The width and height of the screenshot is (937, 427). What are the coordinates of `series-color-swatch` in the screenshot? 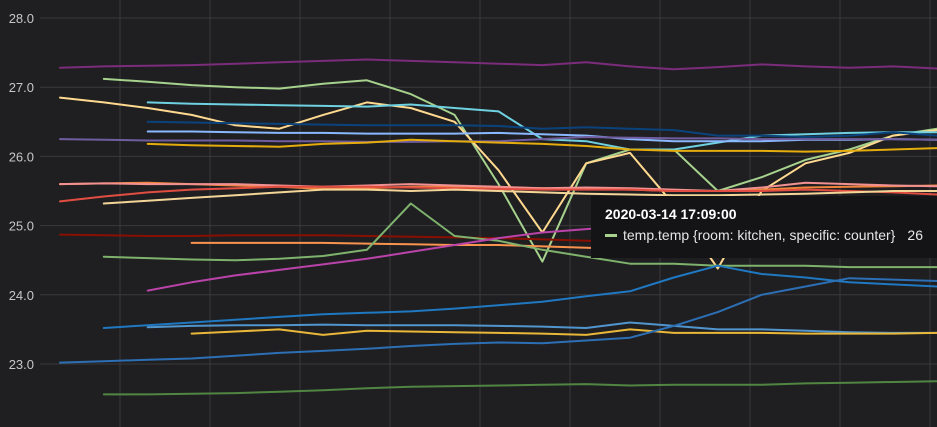 It's located at (611, 235).